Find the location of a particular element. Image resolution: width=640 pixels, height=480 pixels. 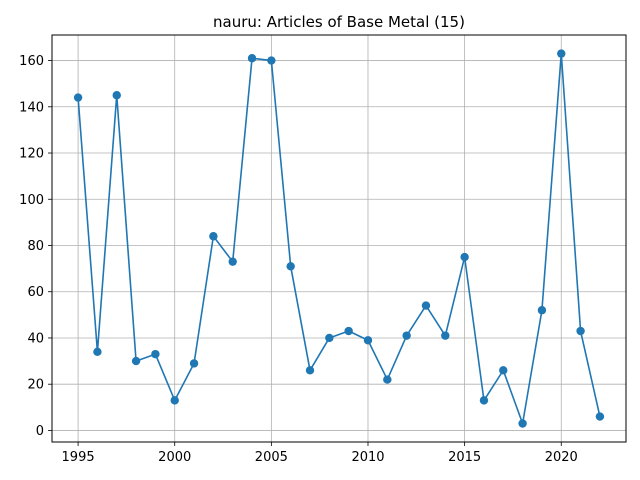

y-tick-label: 40 is located at coordinates (35, 338).